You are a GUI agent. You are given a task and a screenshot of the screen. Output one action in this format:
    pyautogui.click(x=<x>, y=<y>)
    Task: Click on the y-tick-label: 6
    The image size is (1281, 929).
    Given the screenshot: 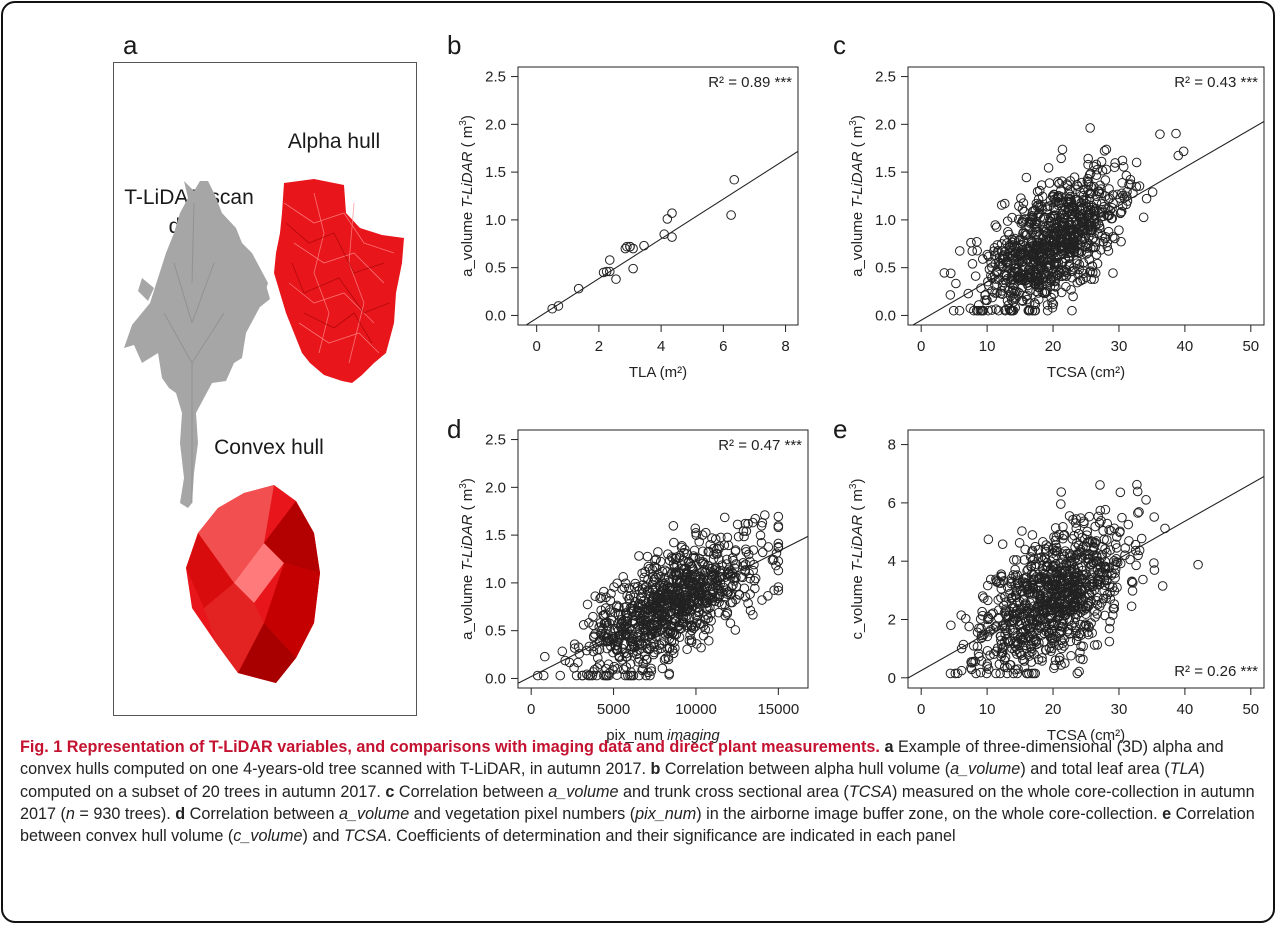 What is the action you would take?
    pyautogui.click(x=892, y=503)
    